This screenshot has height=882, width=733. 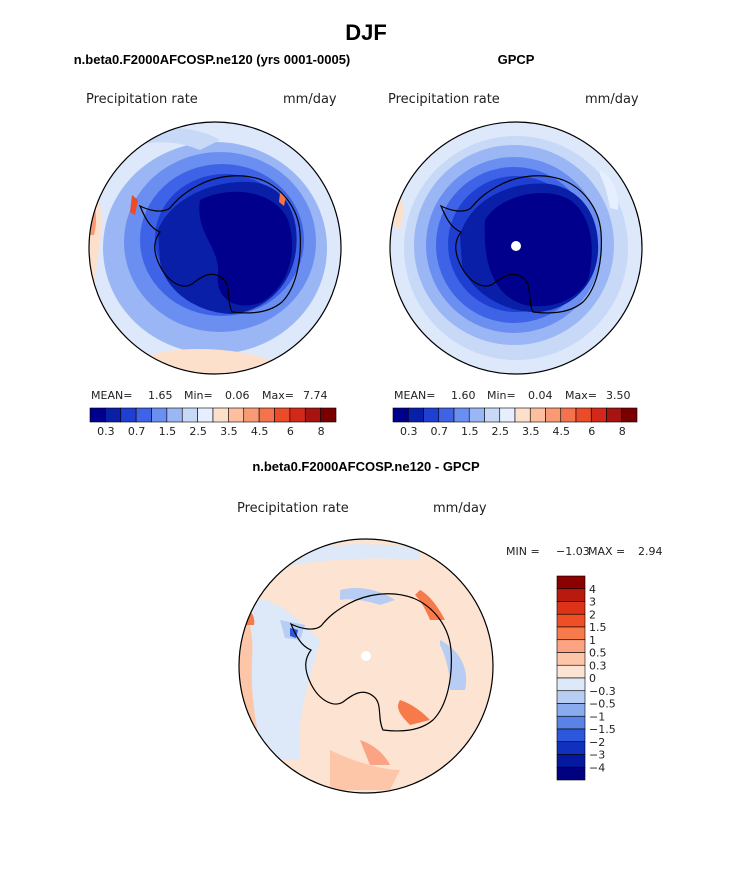 I want to click on gpcp-colorbar: 0.3 0.7 1.5 2.5 3.5 4.5 6 8, so click(x=515, y=422).